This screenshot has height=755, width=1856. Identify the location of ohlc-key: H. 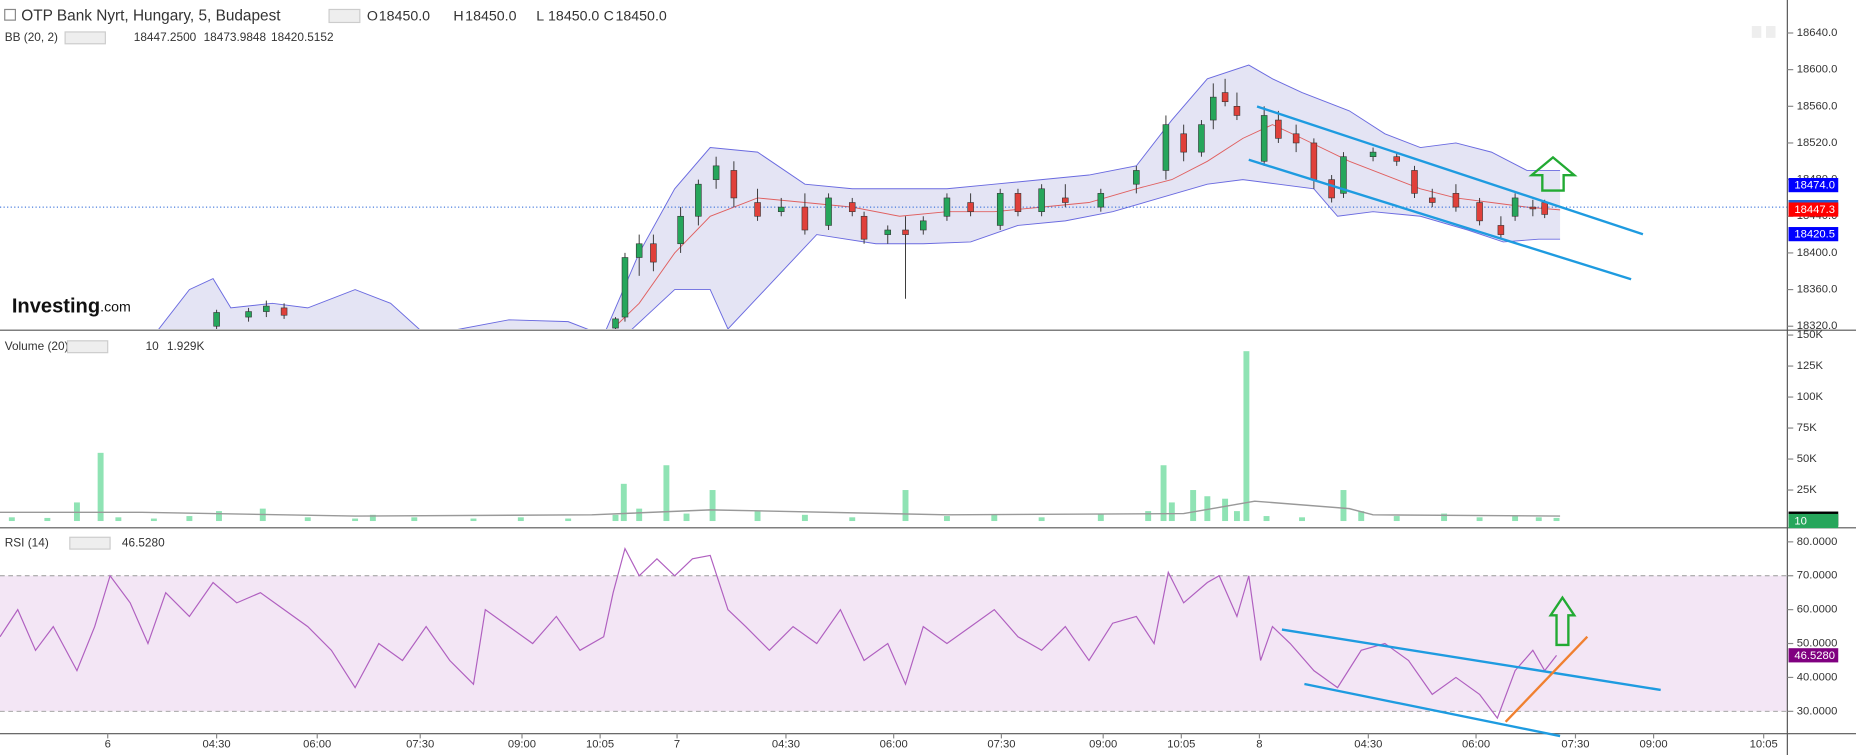
(458, 16).